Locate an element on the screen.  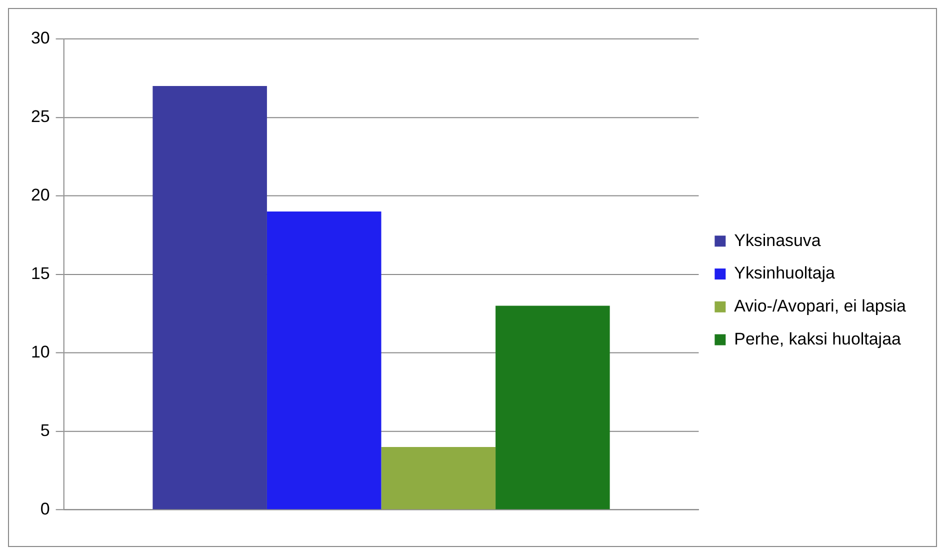
legend-label: Yksinhuoltaja is located at coordinates (785, 273).